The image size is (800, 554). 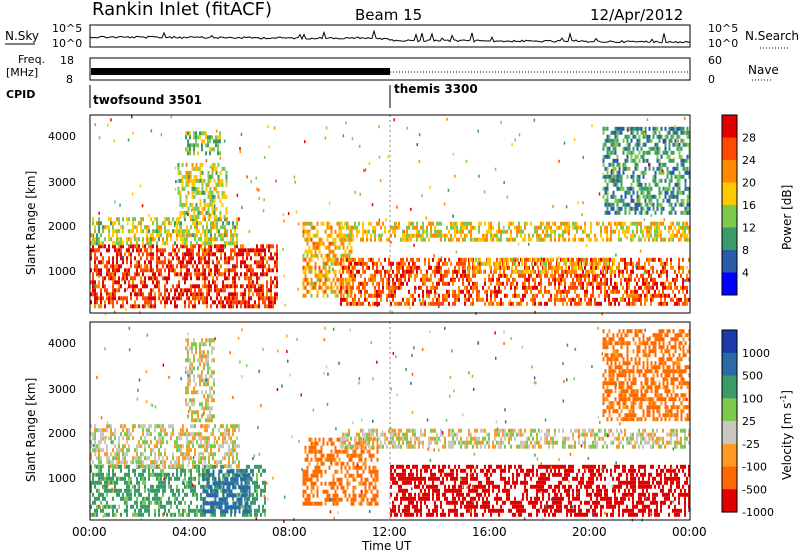 What do you see at coordinates (723, 28) in the screenshot?
I see `noise-right-tick-top: 10^5` at bounding box center [723, 28].